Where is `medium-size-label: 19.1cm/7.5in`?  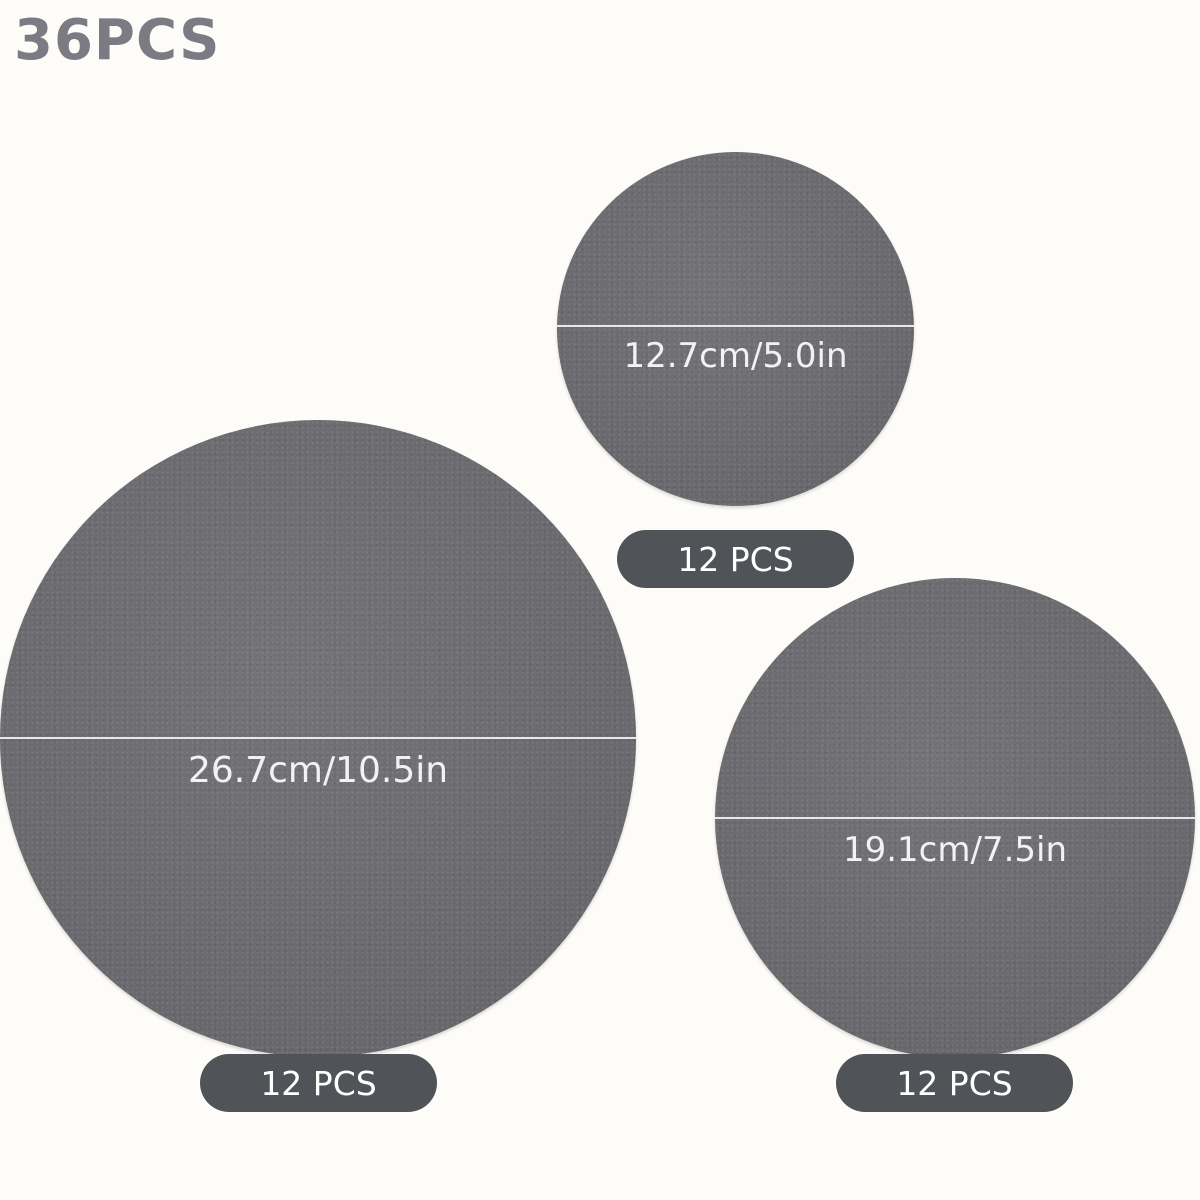 medium-size-label: 19.1cm/7.5in is located at coordinates (955, 850).